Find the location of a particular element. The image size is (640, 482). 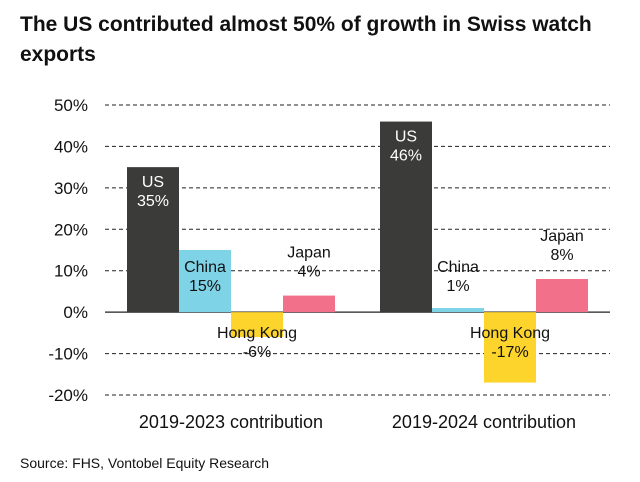

y-tick-label: -20% is located at coordinates (68, 395).